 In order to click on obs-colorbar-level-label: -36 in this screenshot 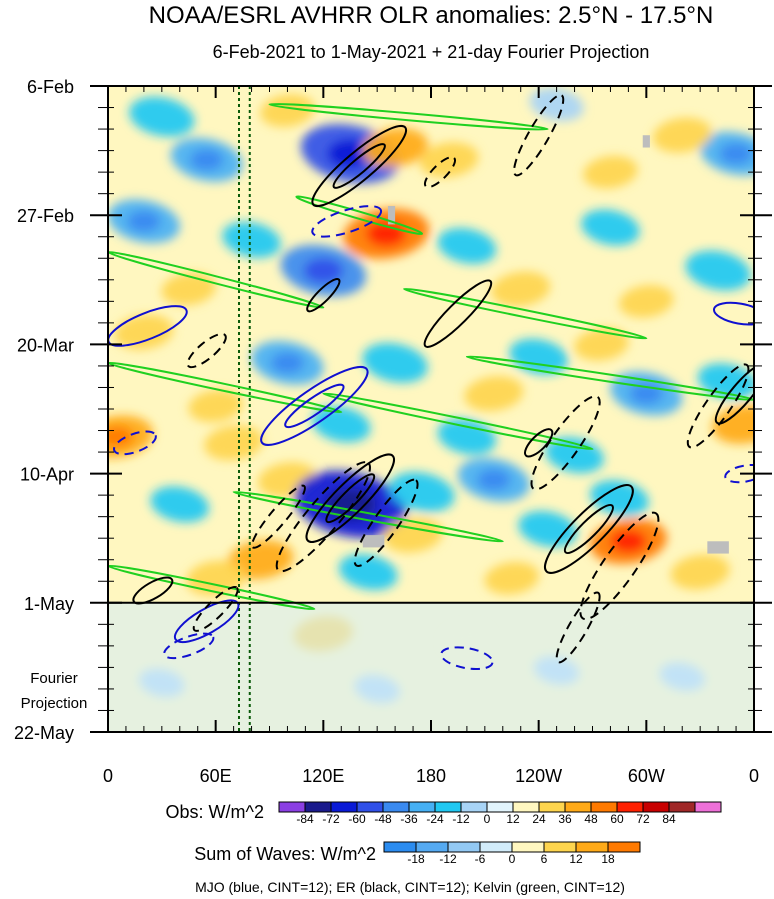, I will do `click(409, 819)`.